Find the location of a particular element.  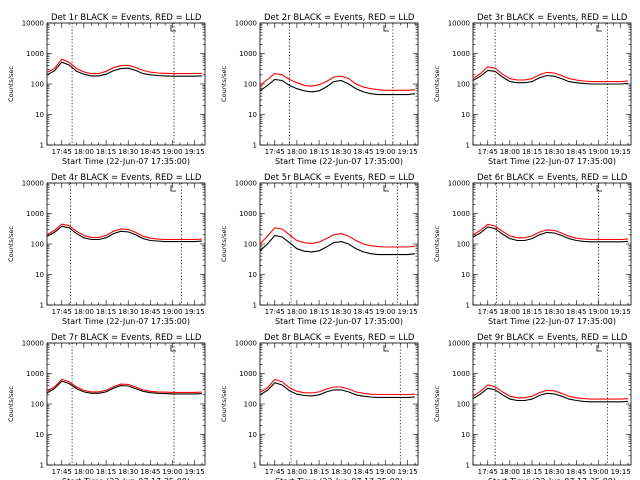

panel-title: Det 3r BLACK = Events, RED = LLD is located at coordinates (552, 18).